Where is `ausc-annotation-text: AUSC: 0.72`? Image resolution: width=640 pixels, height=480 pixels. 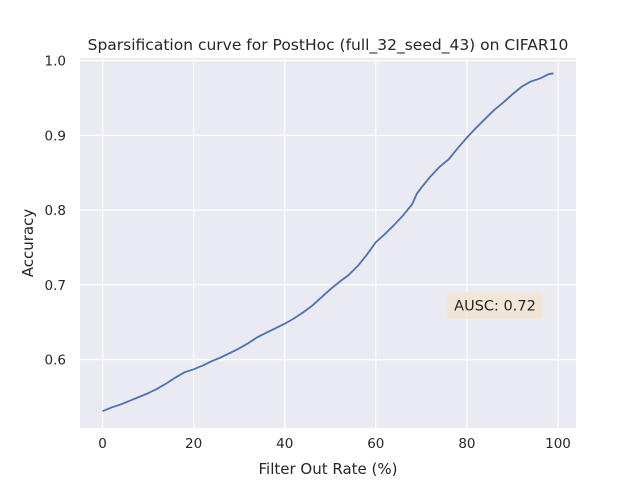
ausc-annotation-text: AUSC: 0.72 is located at coordinates (495, 307).